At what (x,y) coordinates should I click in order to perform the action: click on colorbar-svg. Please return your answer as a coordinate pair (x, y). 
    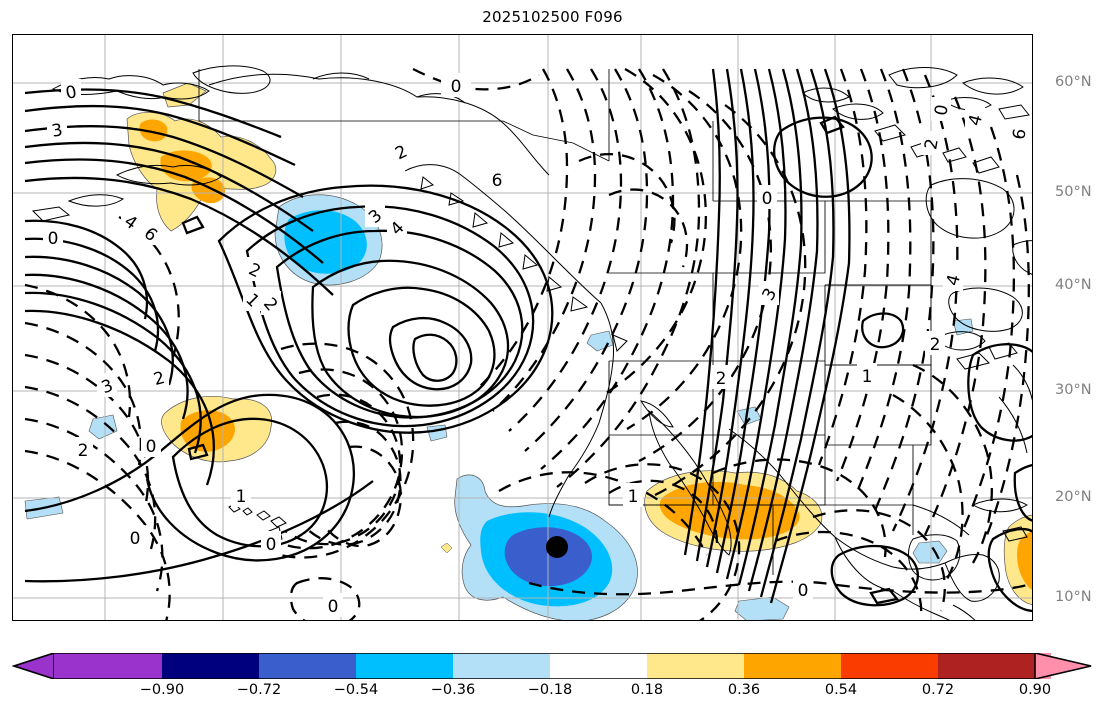
    Looking at the image, I should click on (552, 666).